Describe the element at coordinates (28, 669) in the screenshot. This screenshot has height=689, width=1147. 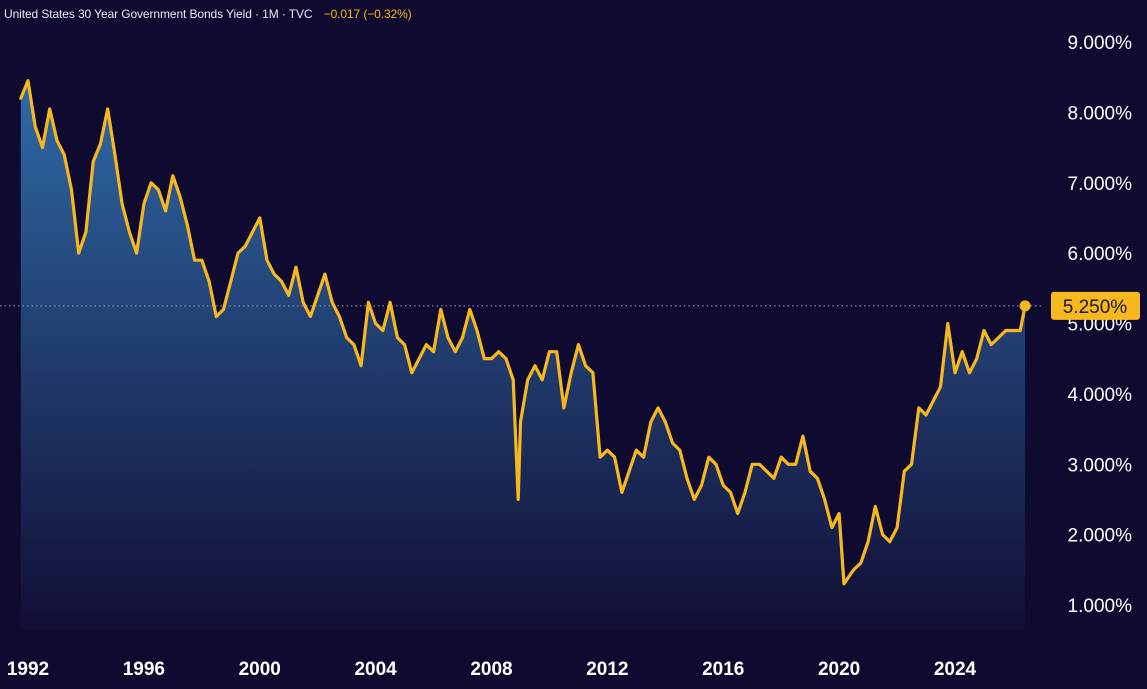
I see `x-tick-label: 1992` at that location.